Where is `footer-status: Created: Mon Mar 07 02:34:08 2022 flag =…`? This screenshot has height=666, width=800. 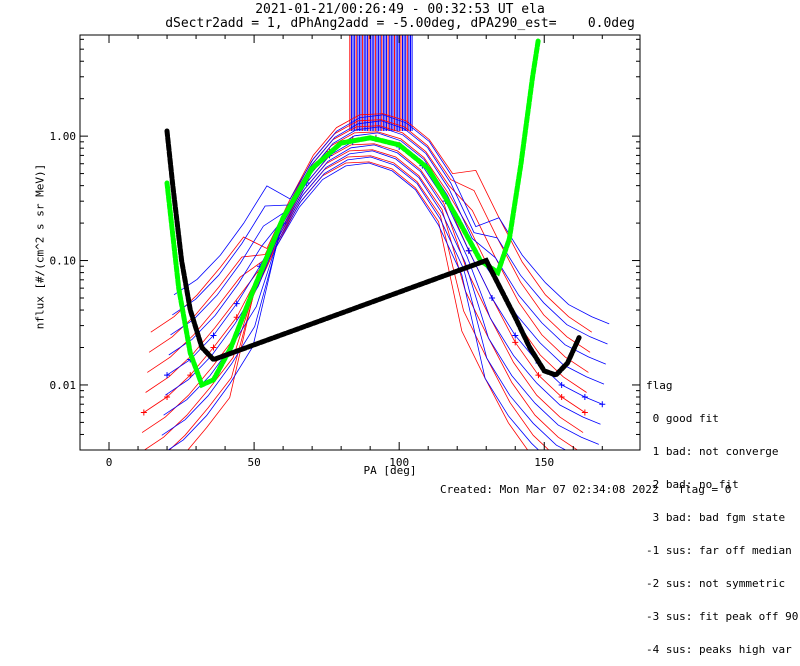 footer-status: Created: Mon Mar 07 02:34:08 2022 flag =… is located at coordinates (585, 489).